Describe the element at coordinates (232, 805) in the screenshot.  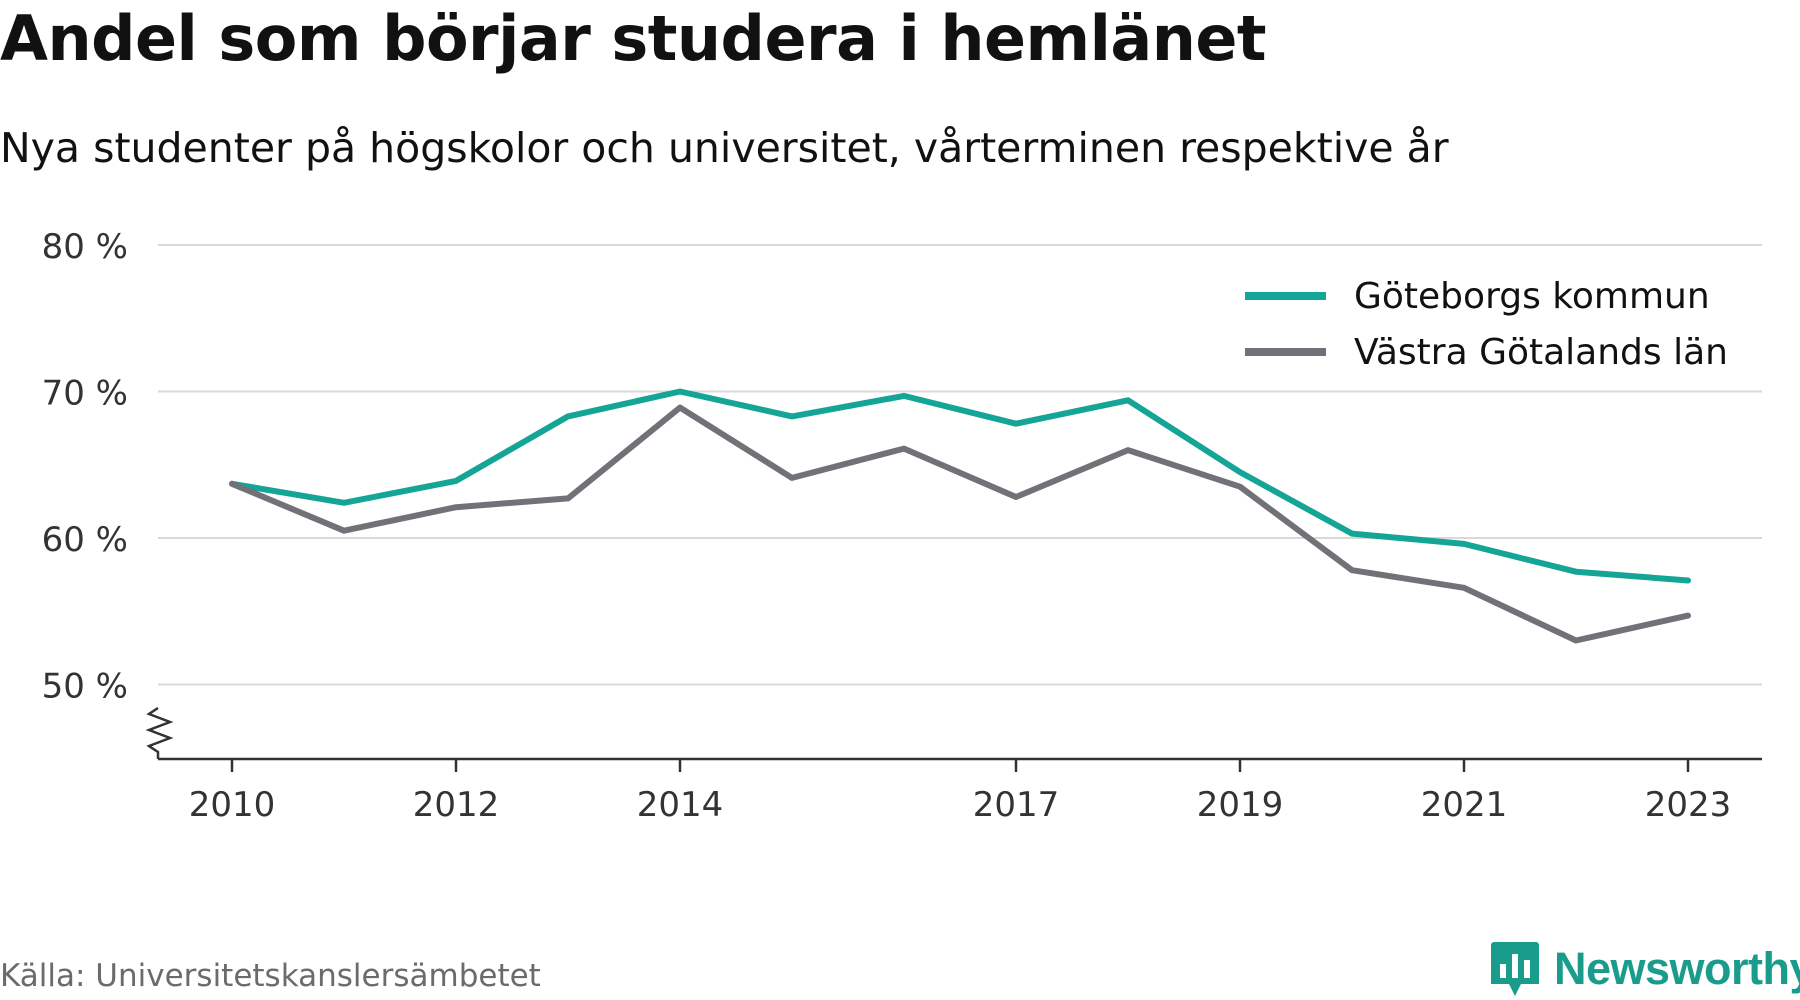
I see `x-tick-label-2010: 2010` at that location.